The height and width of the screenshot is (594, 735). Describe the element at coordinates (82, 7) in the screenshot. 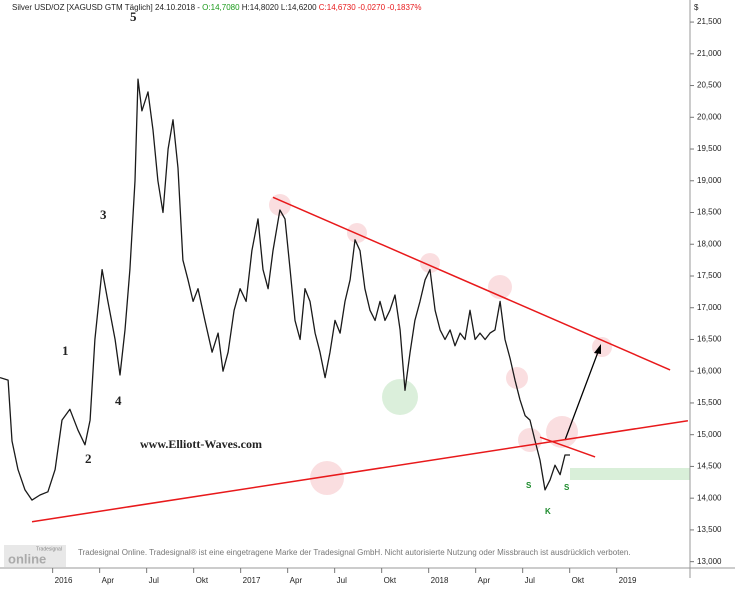

I see `instrument: Silver USD/OZ [XAGUSD GTM Täglich]` at that location.